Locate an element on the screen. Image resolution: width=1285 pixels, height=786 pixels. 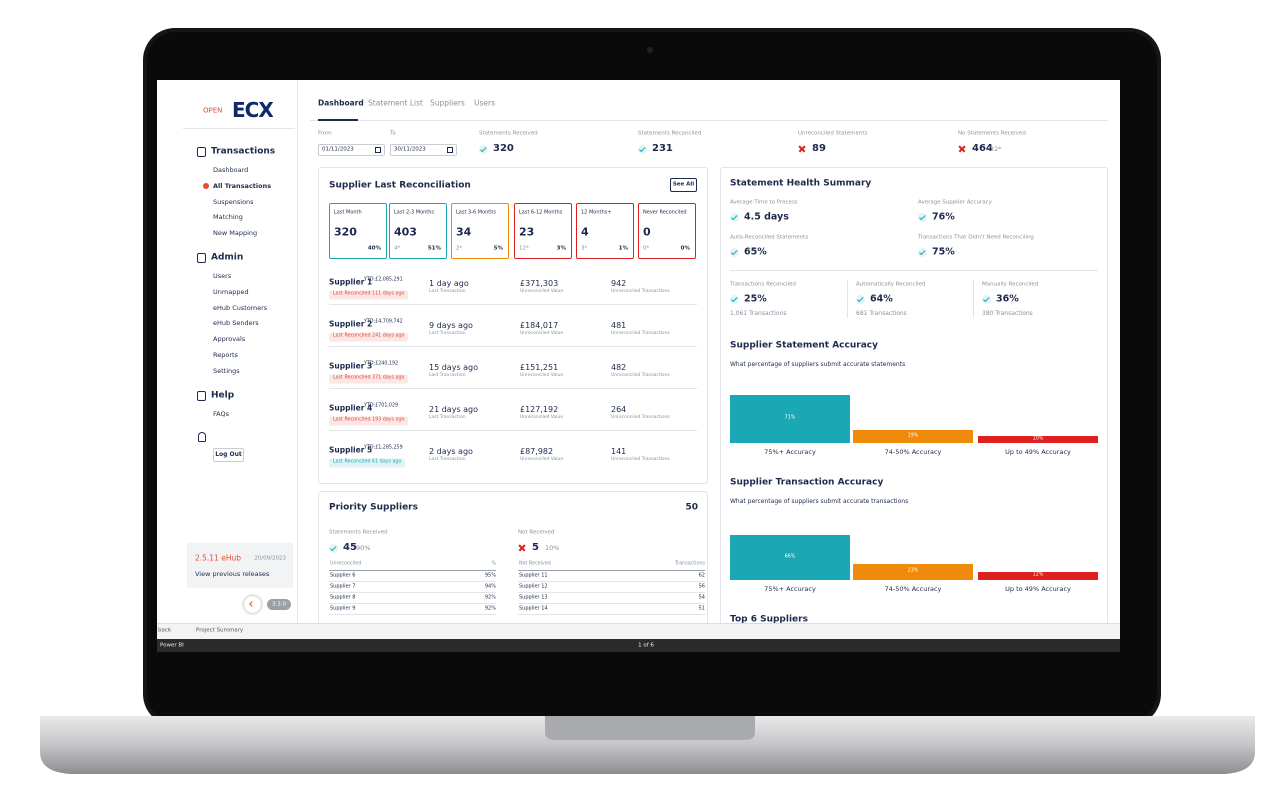
table-cell: Supplier 8 is located at coordinates (343, 597).